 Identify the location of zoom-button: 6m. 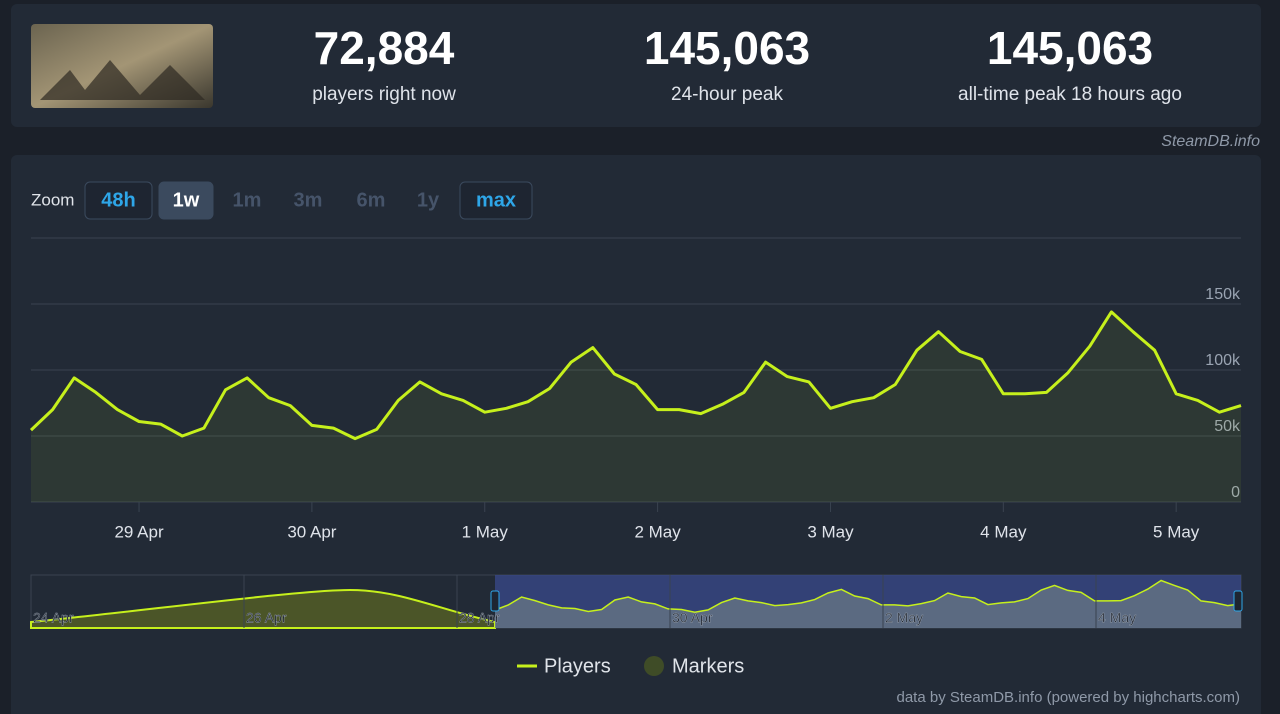
(371, 200).